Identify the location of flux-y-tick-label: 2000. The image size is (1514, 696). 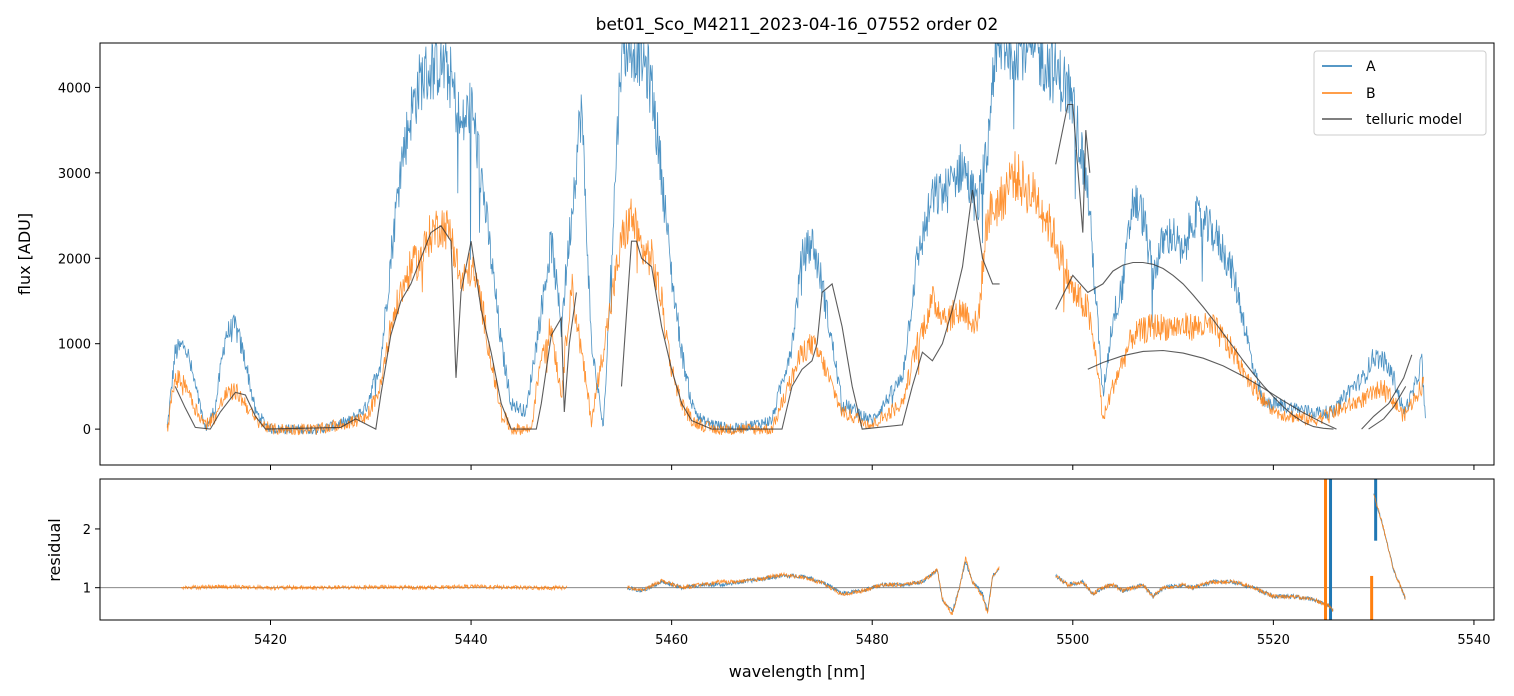
(74, 259).